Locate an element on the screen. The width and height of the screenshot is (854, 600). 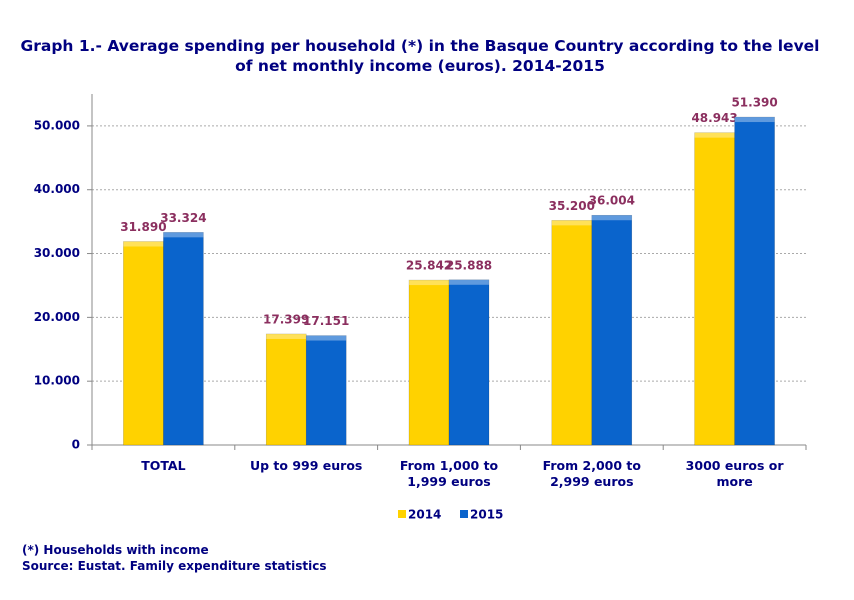
value-label: 51.390 is located at coordinates (754, 103).